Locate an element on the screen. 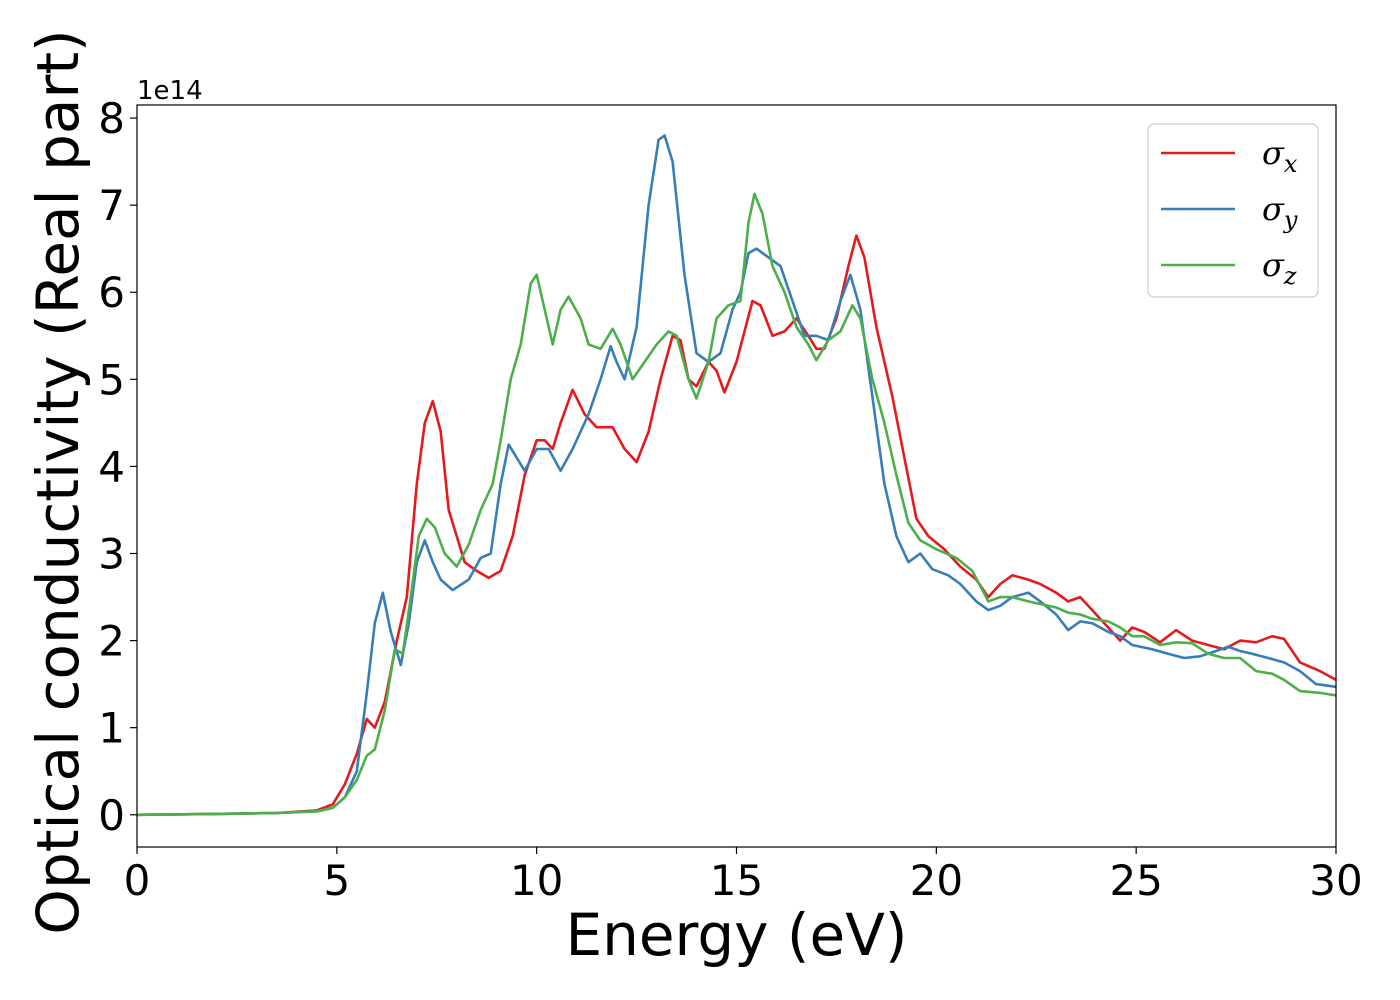 The image size is (1400, 1000). legend-box is located at coordinates (1233, 210).